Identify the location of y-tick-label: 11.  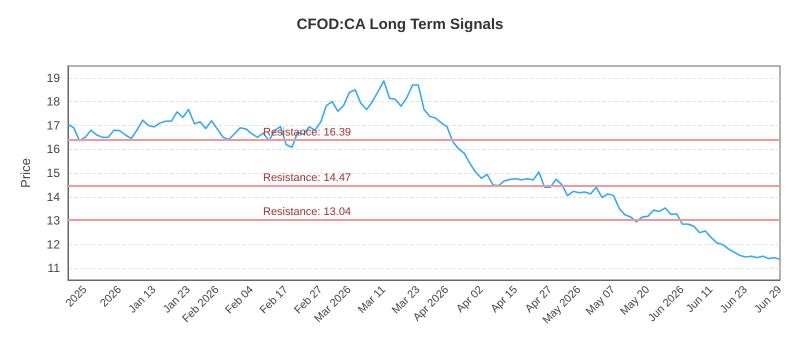
(54, 268).